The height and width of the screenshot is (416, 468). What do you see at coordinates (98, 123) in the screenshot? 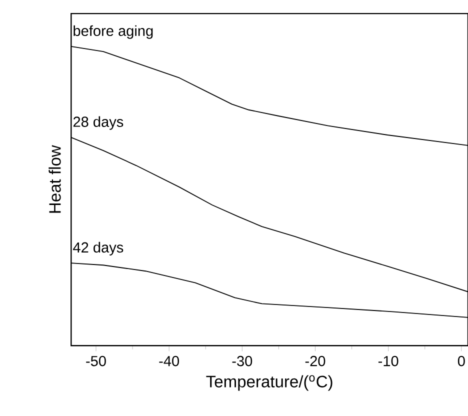
I see `series-label: 28 days` at bounding box center [98, 123].